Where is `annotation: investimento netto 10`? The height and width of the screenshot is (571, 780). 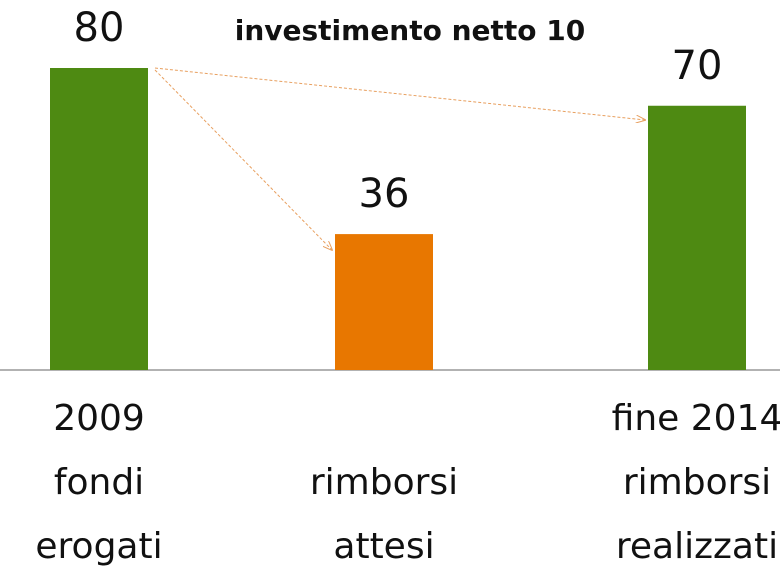
annotation: investimento netto 10 is located at coordinates (410, 30).